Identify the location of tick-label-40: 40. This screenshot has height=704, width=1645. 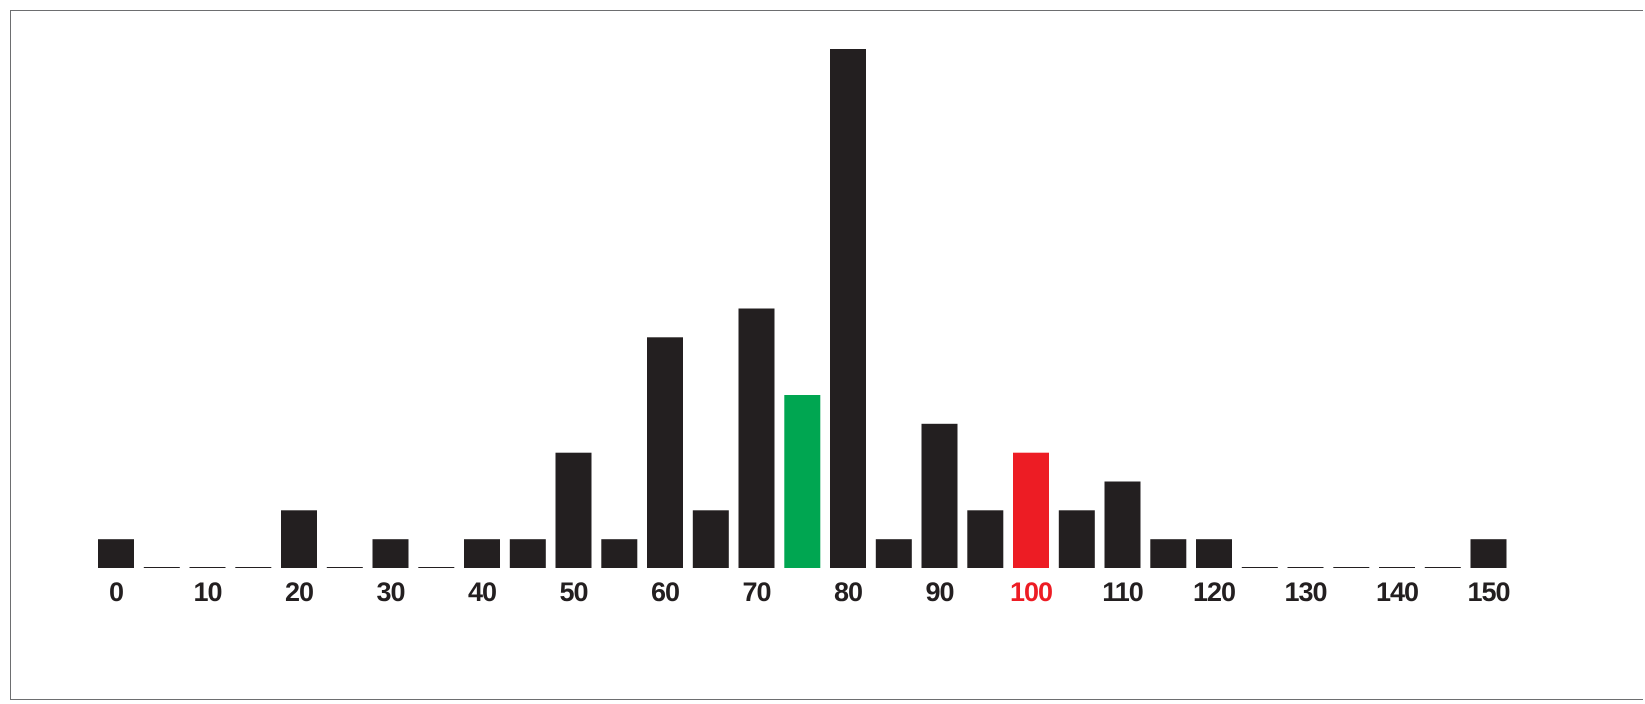
(482, 592).